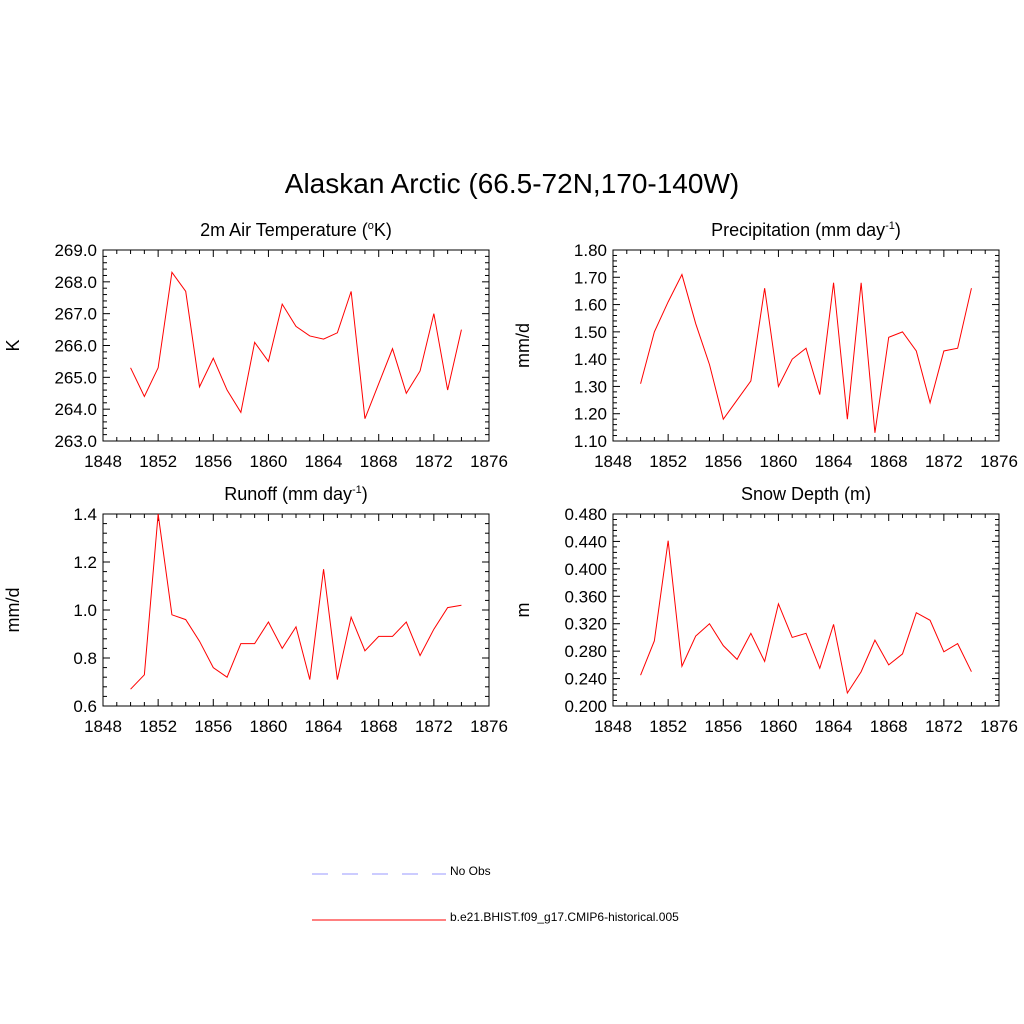 This screenshot has width=1024, height=1024. Describe the element at coordinates (523, 610) in the screenshot. I see `panel-4-y-axis-label: m` at that location.